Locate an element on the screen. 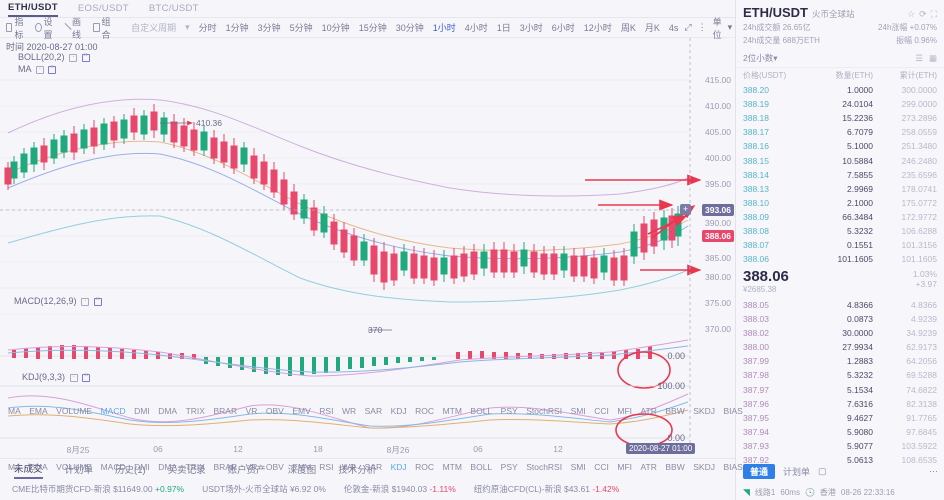  ind2-brar: BRAR is located at coordinates (225, 467).